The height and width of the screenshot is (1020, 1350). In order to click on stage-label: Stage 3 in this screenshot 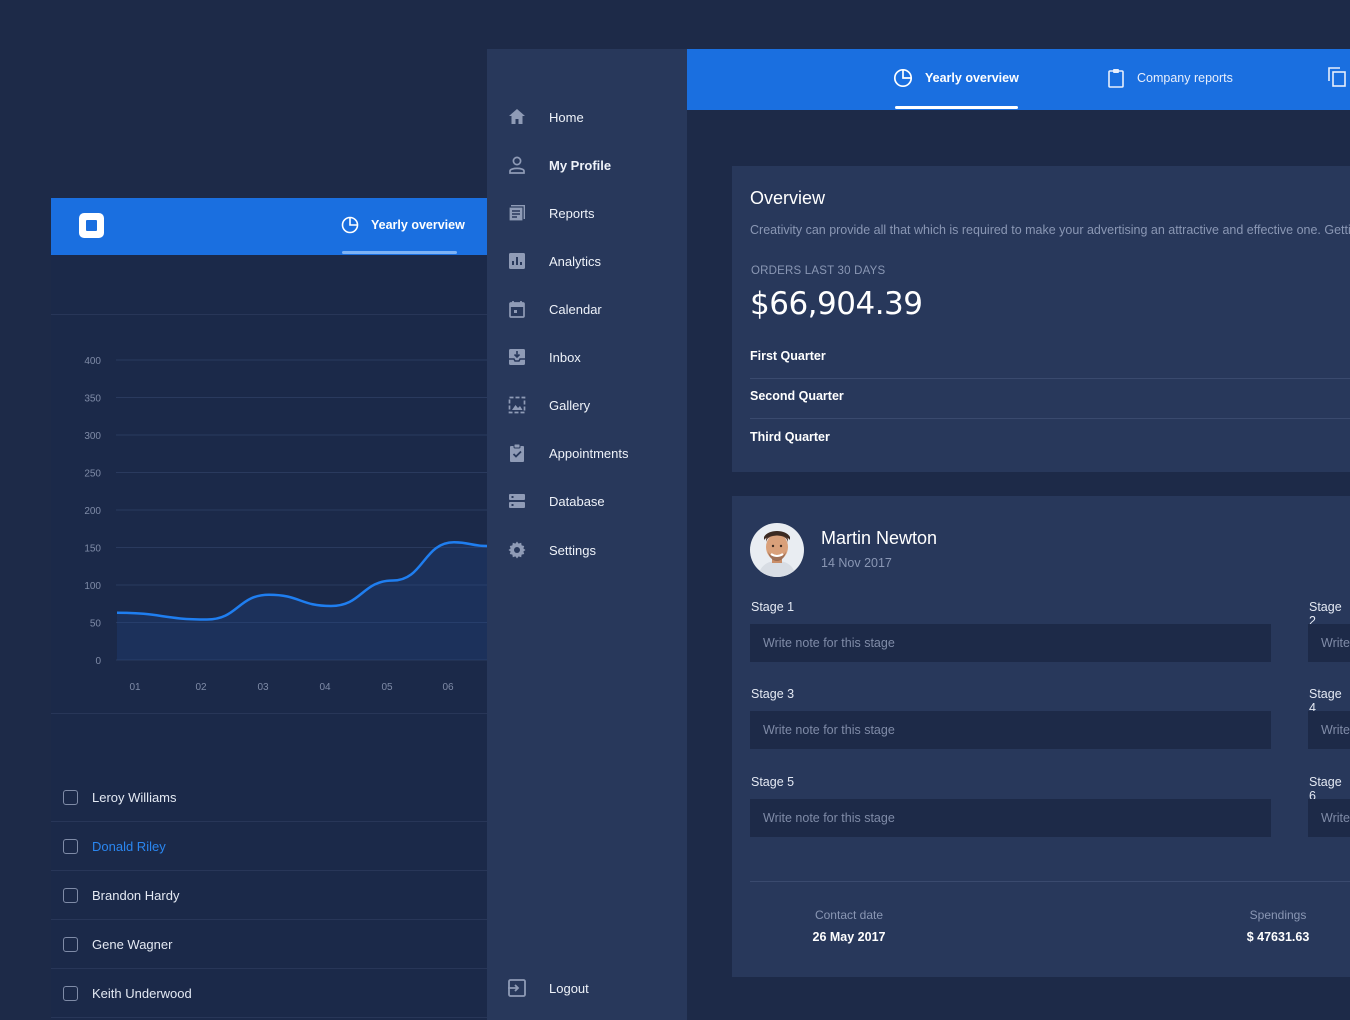, I will do `click(773, 694)`.